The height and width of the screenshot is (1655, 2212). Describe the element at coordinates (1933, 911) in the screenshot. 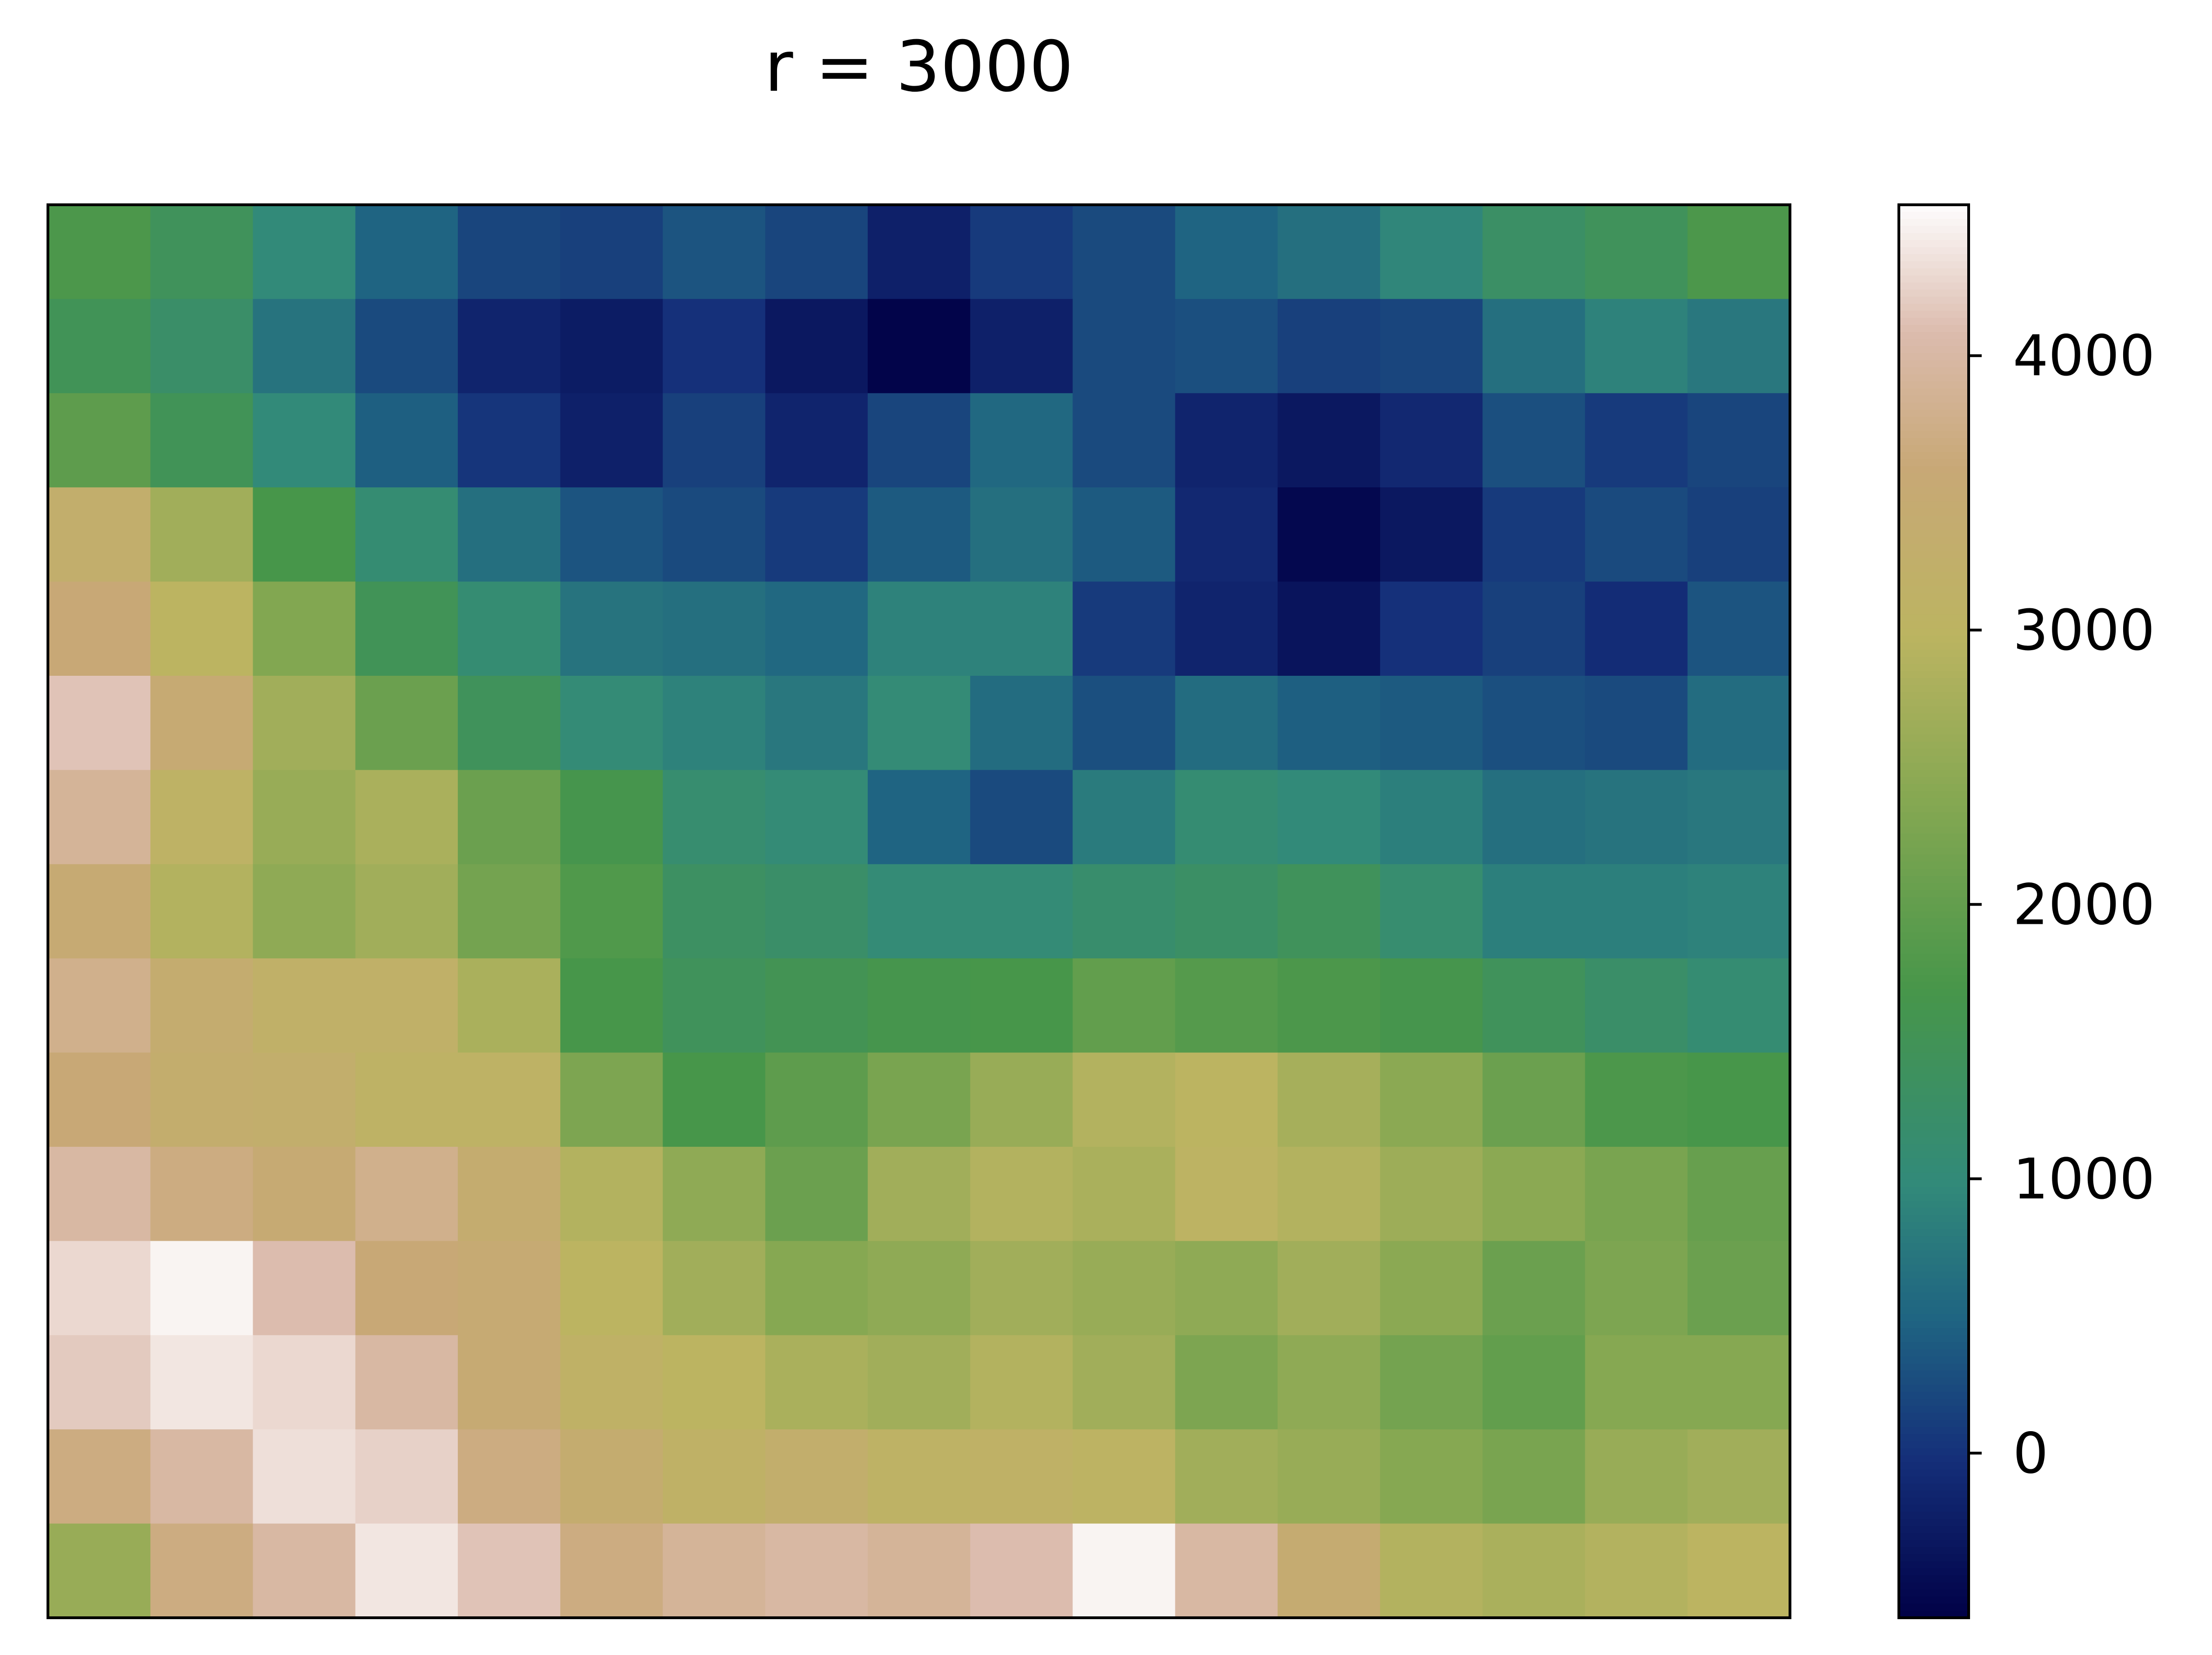

I see `colorbar-frame` at that location.